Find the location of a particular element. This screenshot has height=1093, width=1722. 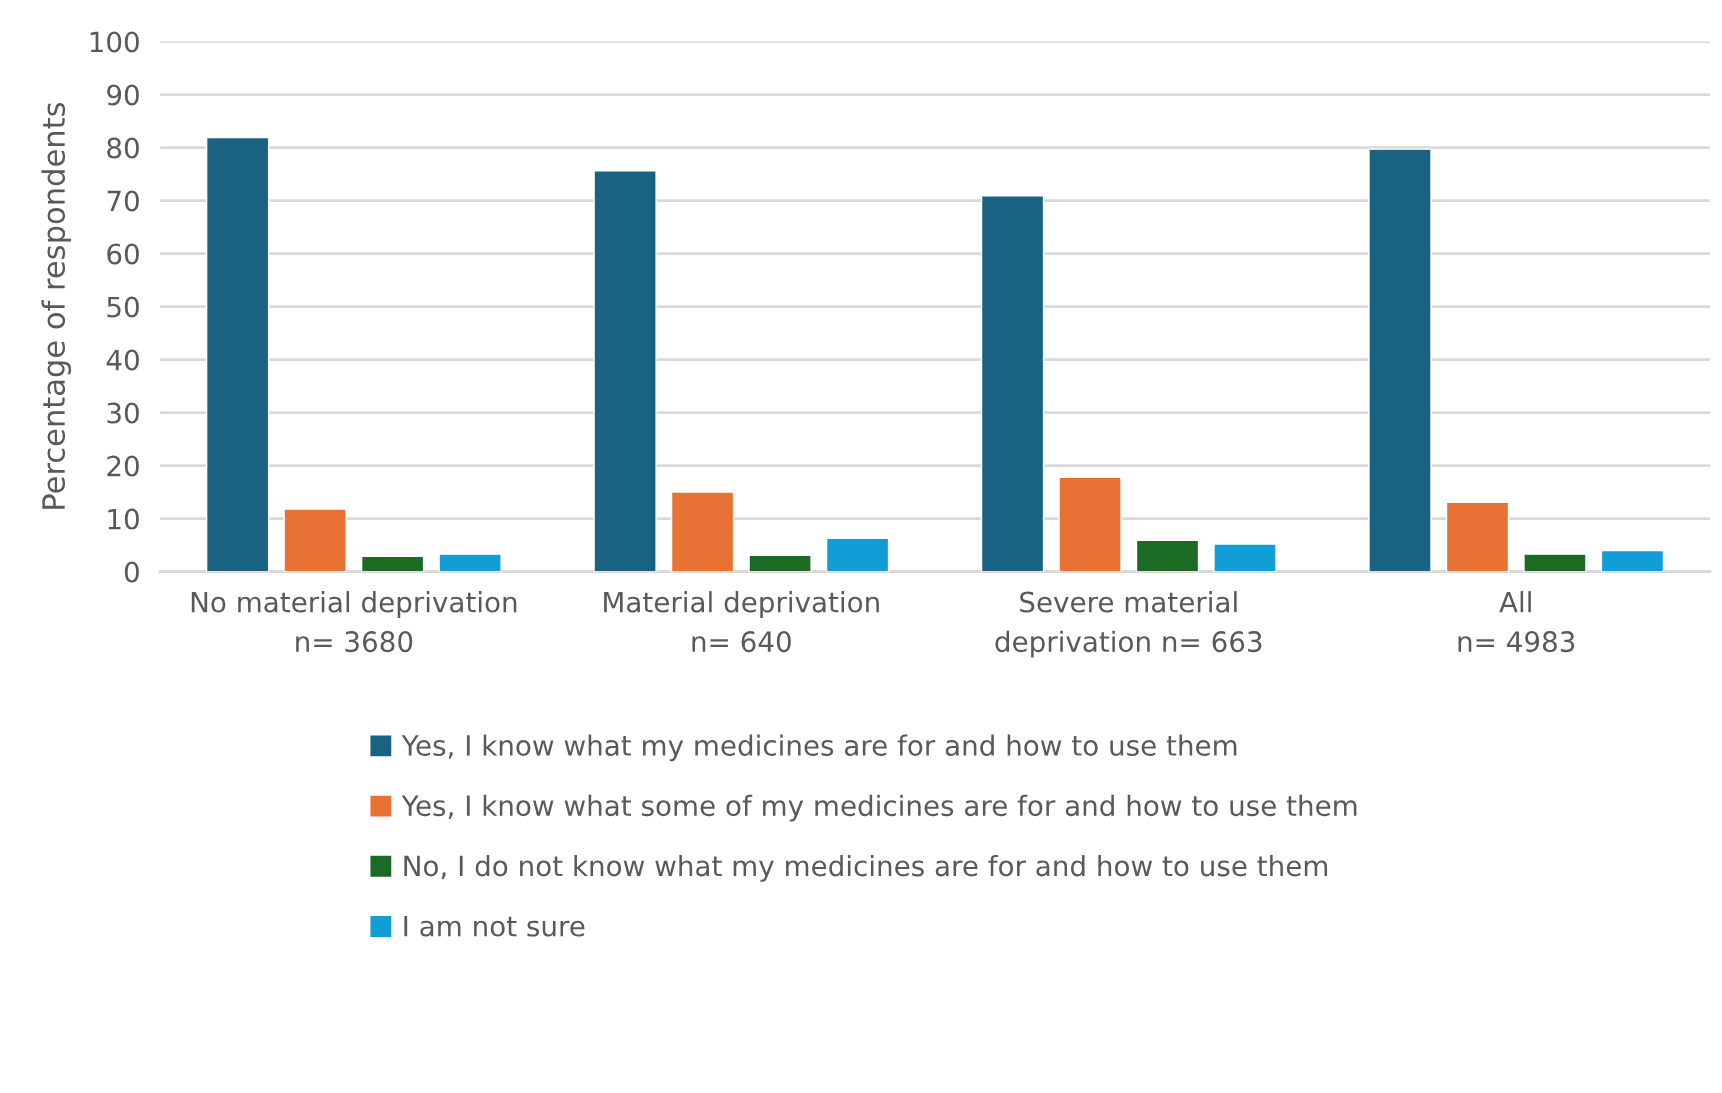

y-tick-label: 40 is located at coordinates (122, 360).